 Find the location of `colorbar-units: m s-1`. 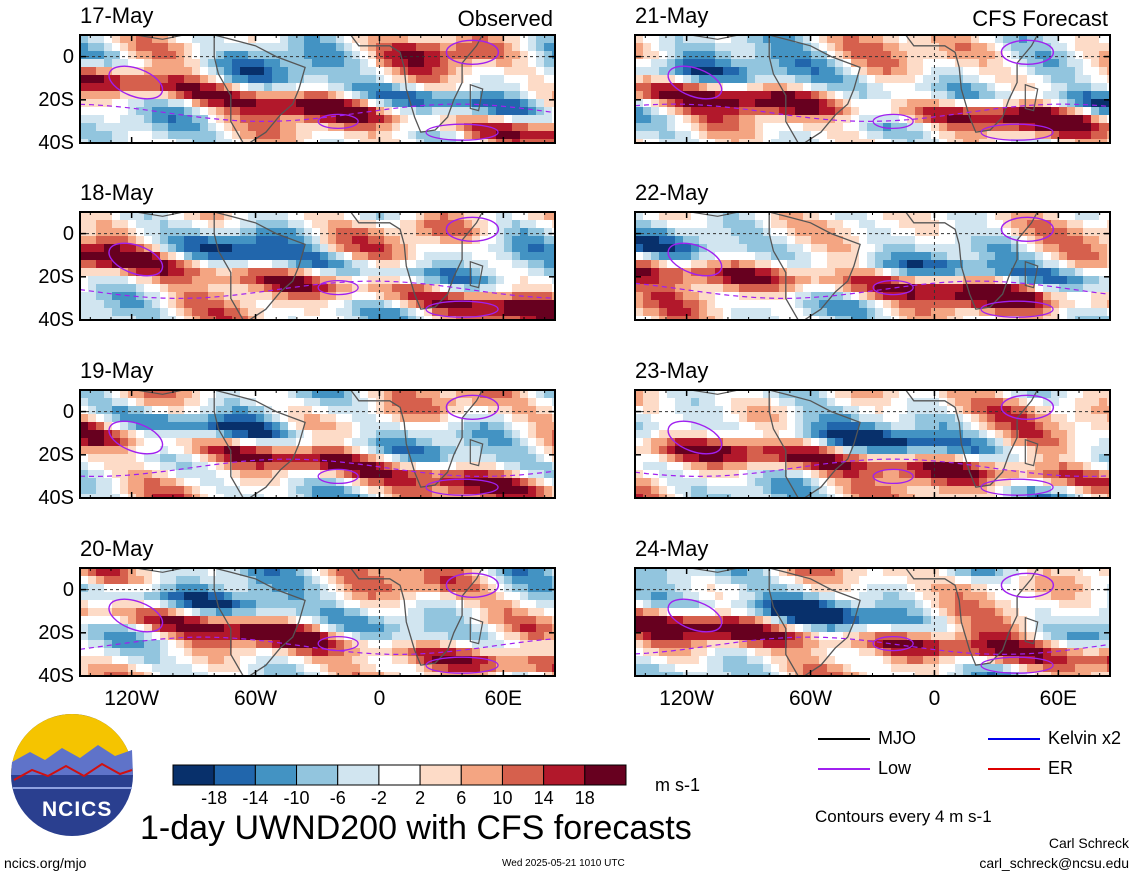

colorbar-units: m s-1 is located at coordinates (677, 785).